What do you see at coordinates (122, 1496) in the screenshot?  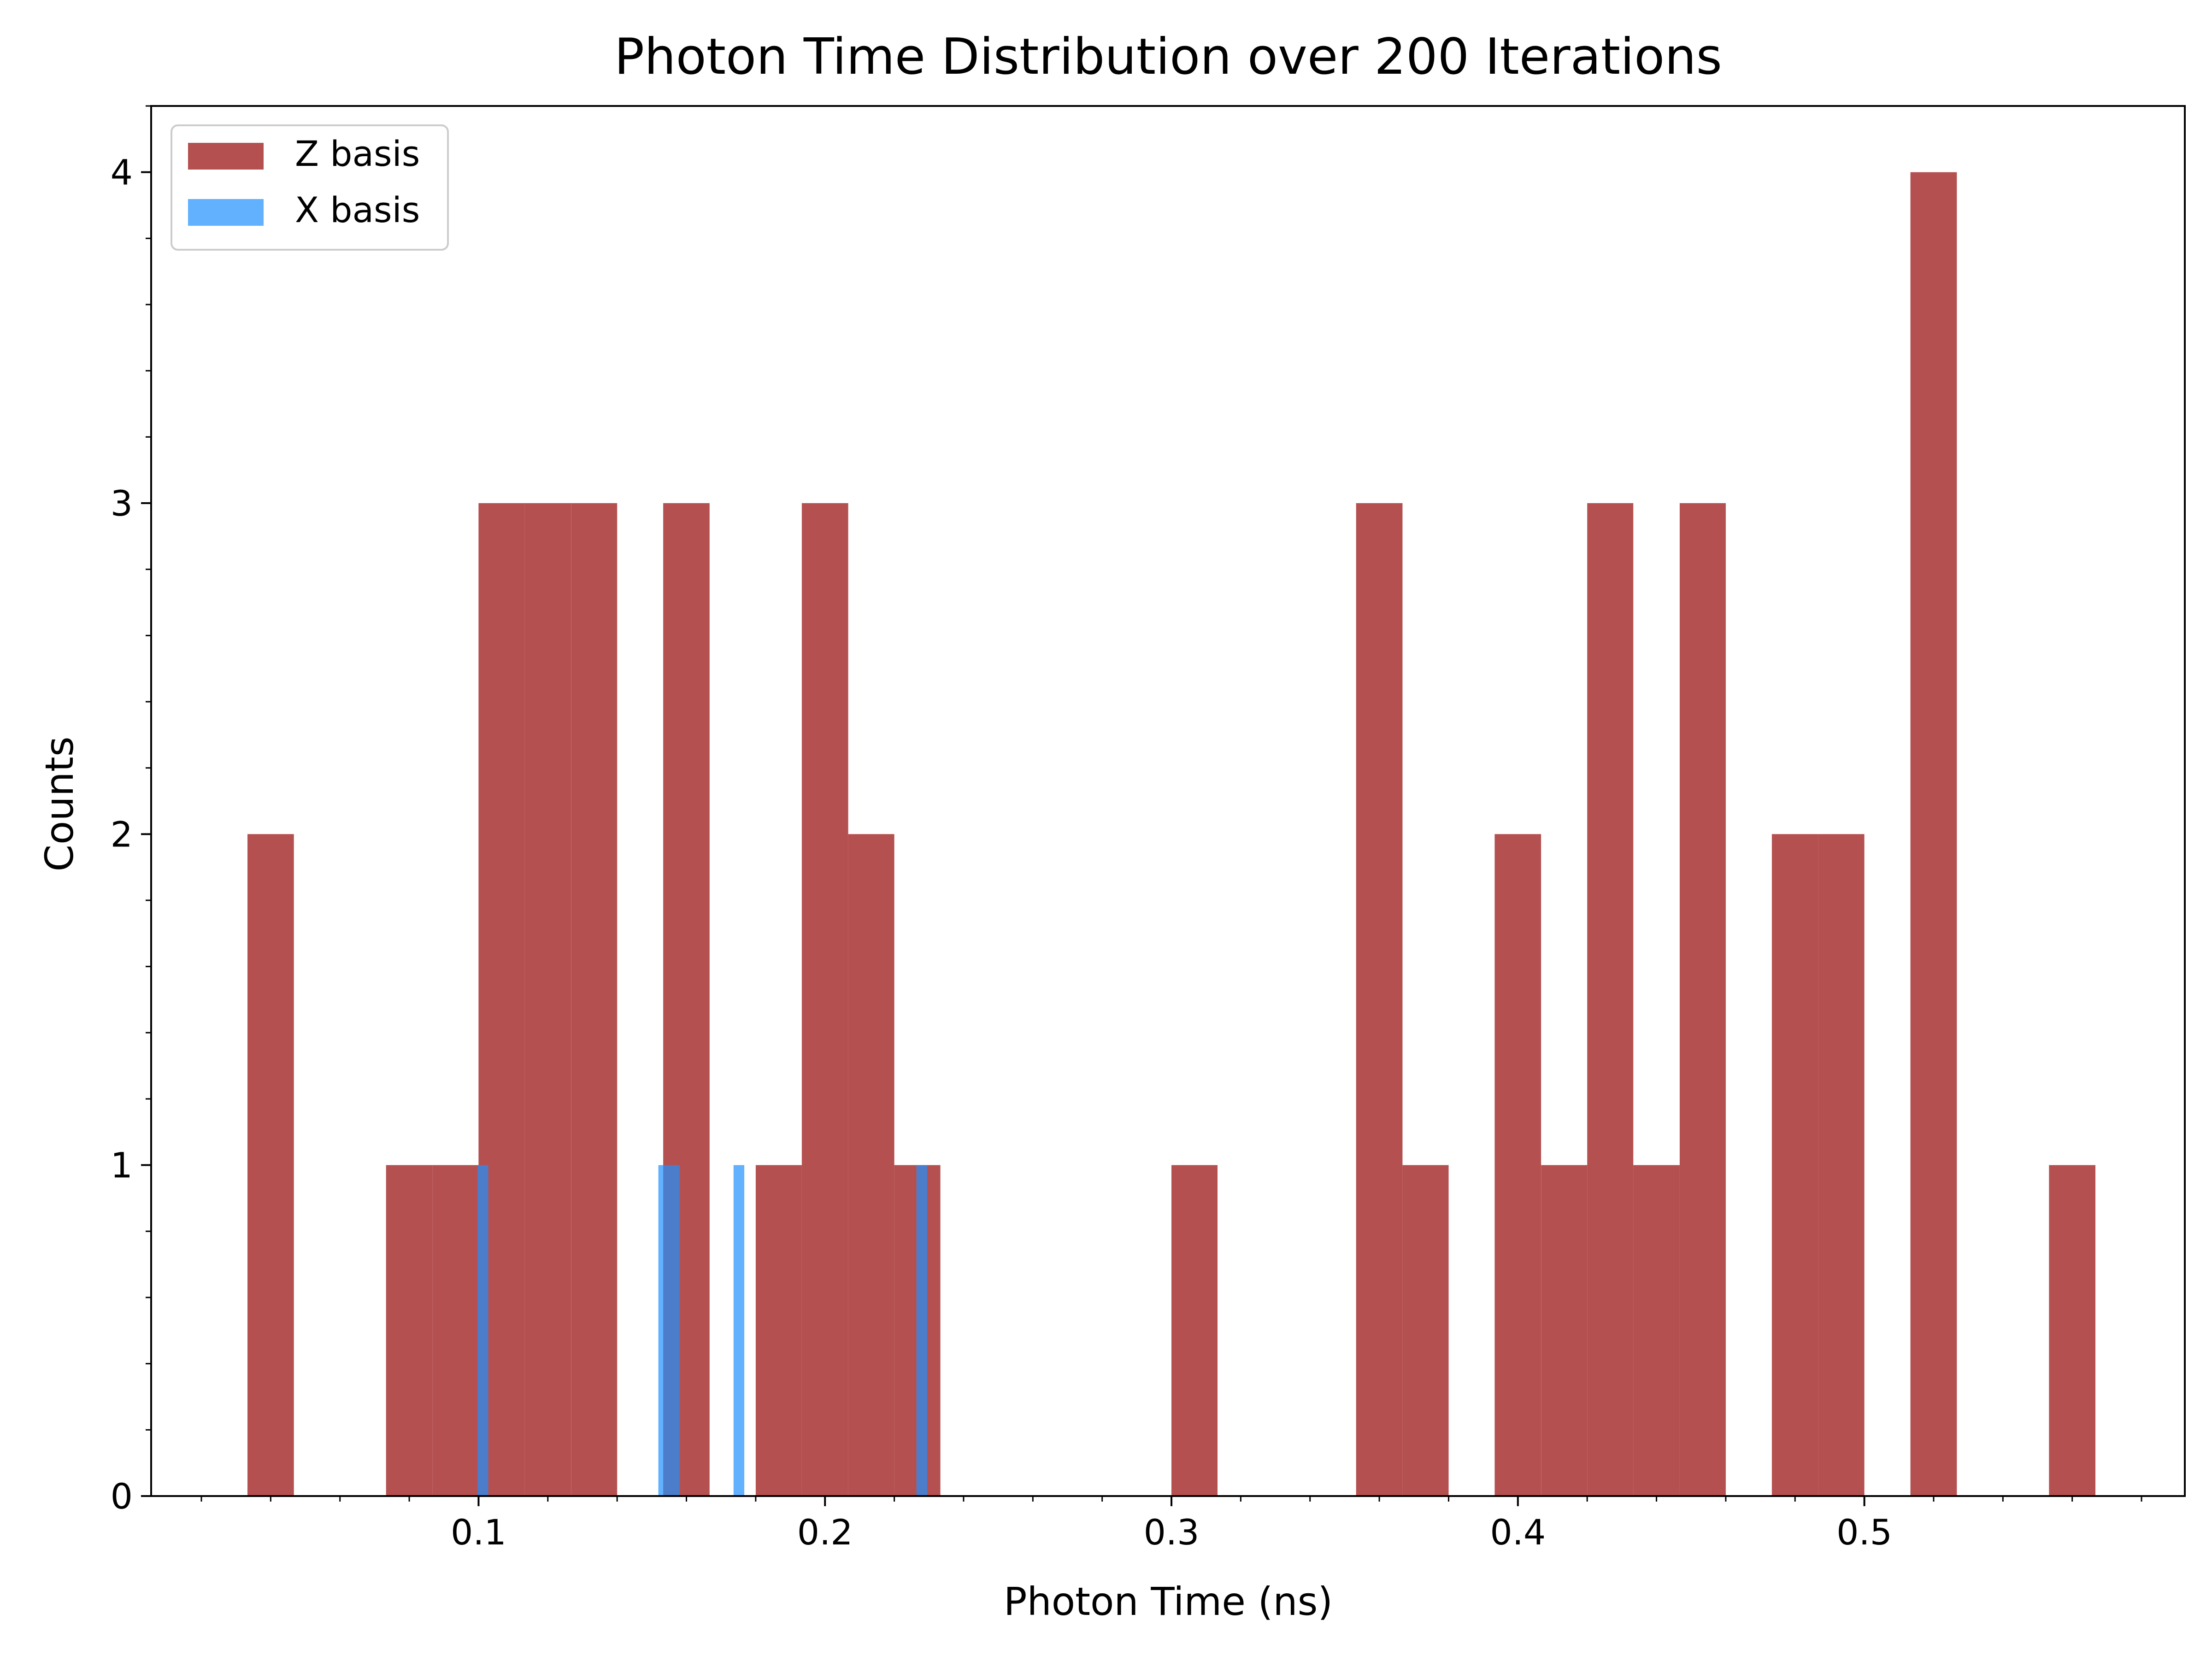 I see `y-tick-label: 0` at bounding box center [122, 1496].